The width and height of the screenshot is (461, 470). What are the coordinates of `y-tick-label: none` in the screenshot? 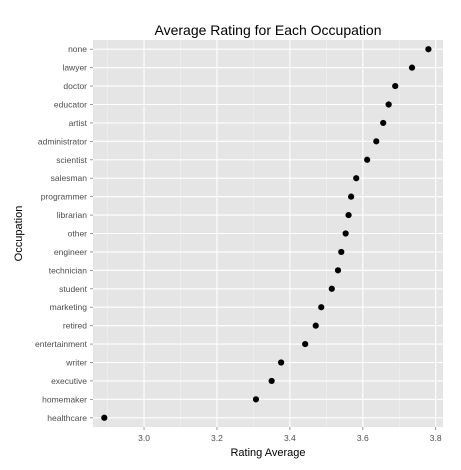 It's located at (77, 49).